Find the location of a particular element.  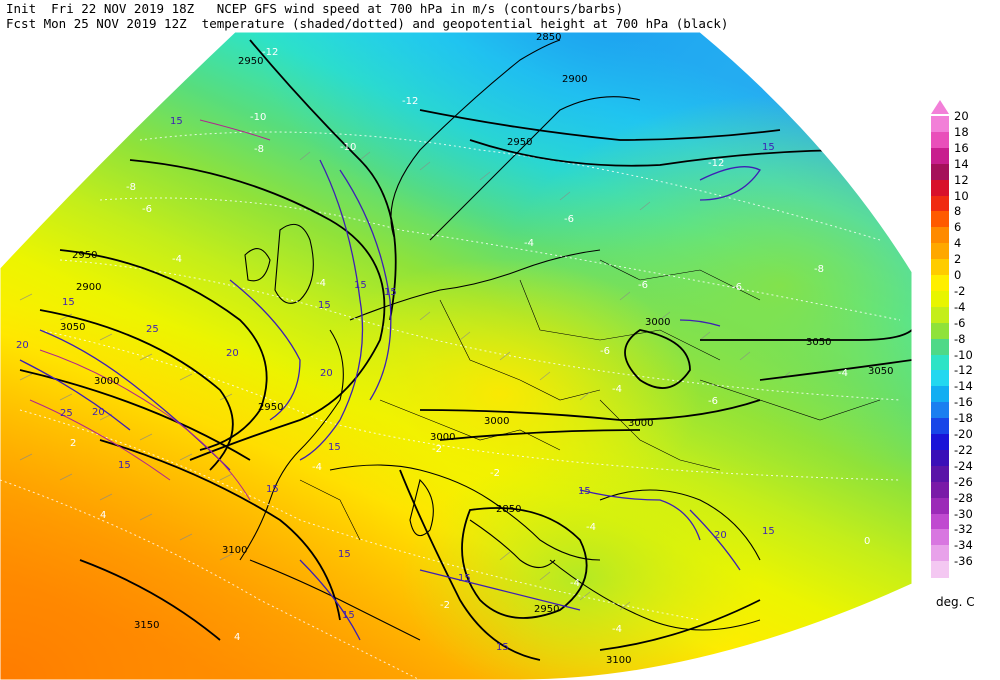

colorbar-label: 18 is located at coordinates (961, 131).